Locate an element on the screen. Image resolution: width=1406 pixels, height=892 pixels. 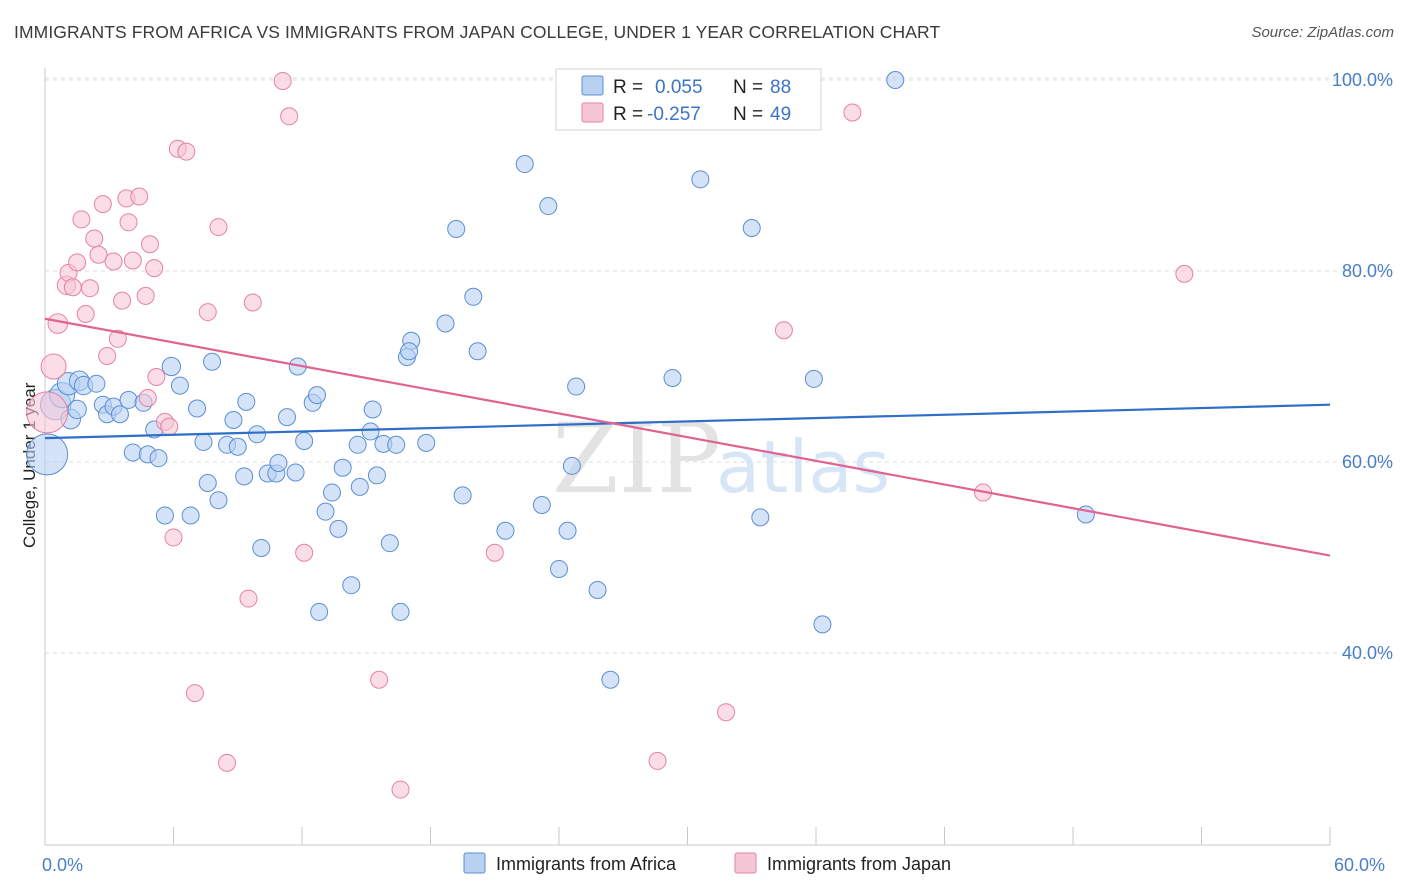
legend-africa-r-value: 0.055 is located at coordinates (679, 87).